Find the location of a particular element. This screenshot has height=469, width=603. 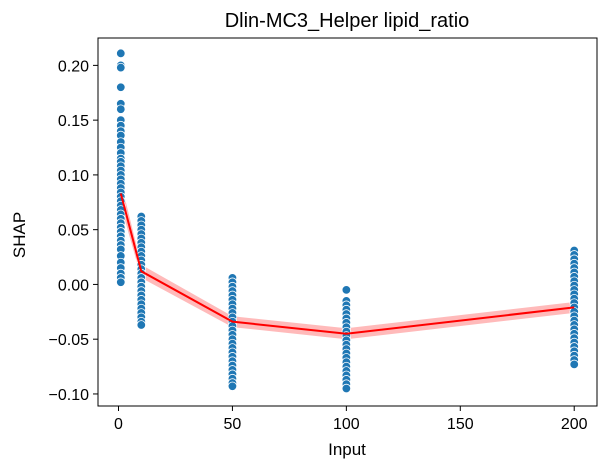

y-tick-label: −0.10 is located at coordinates (69, 395).